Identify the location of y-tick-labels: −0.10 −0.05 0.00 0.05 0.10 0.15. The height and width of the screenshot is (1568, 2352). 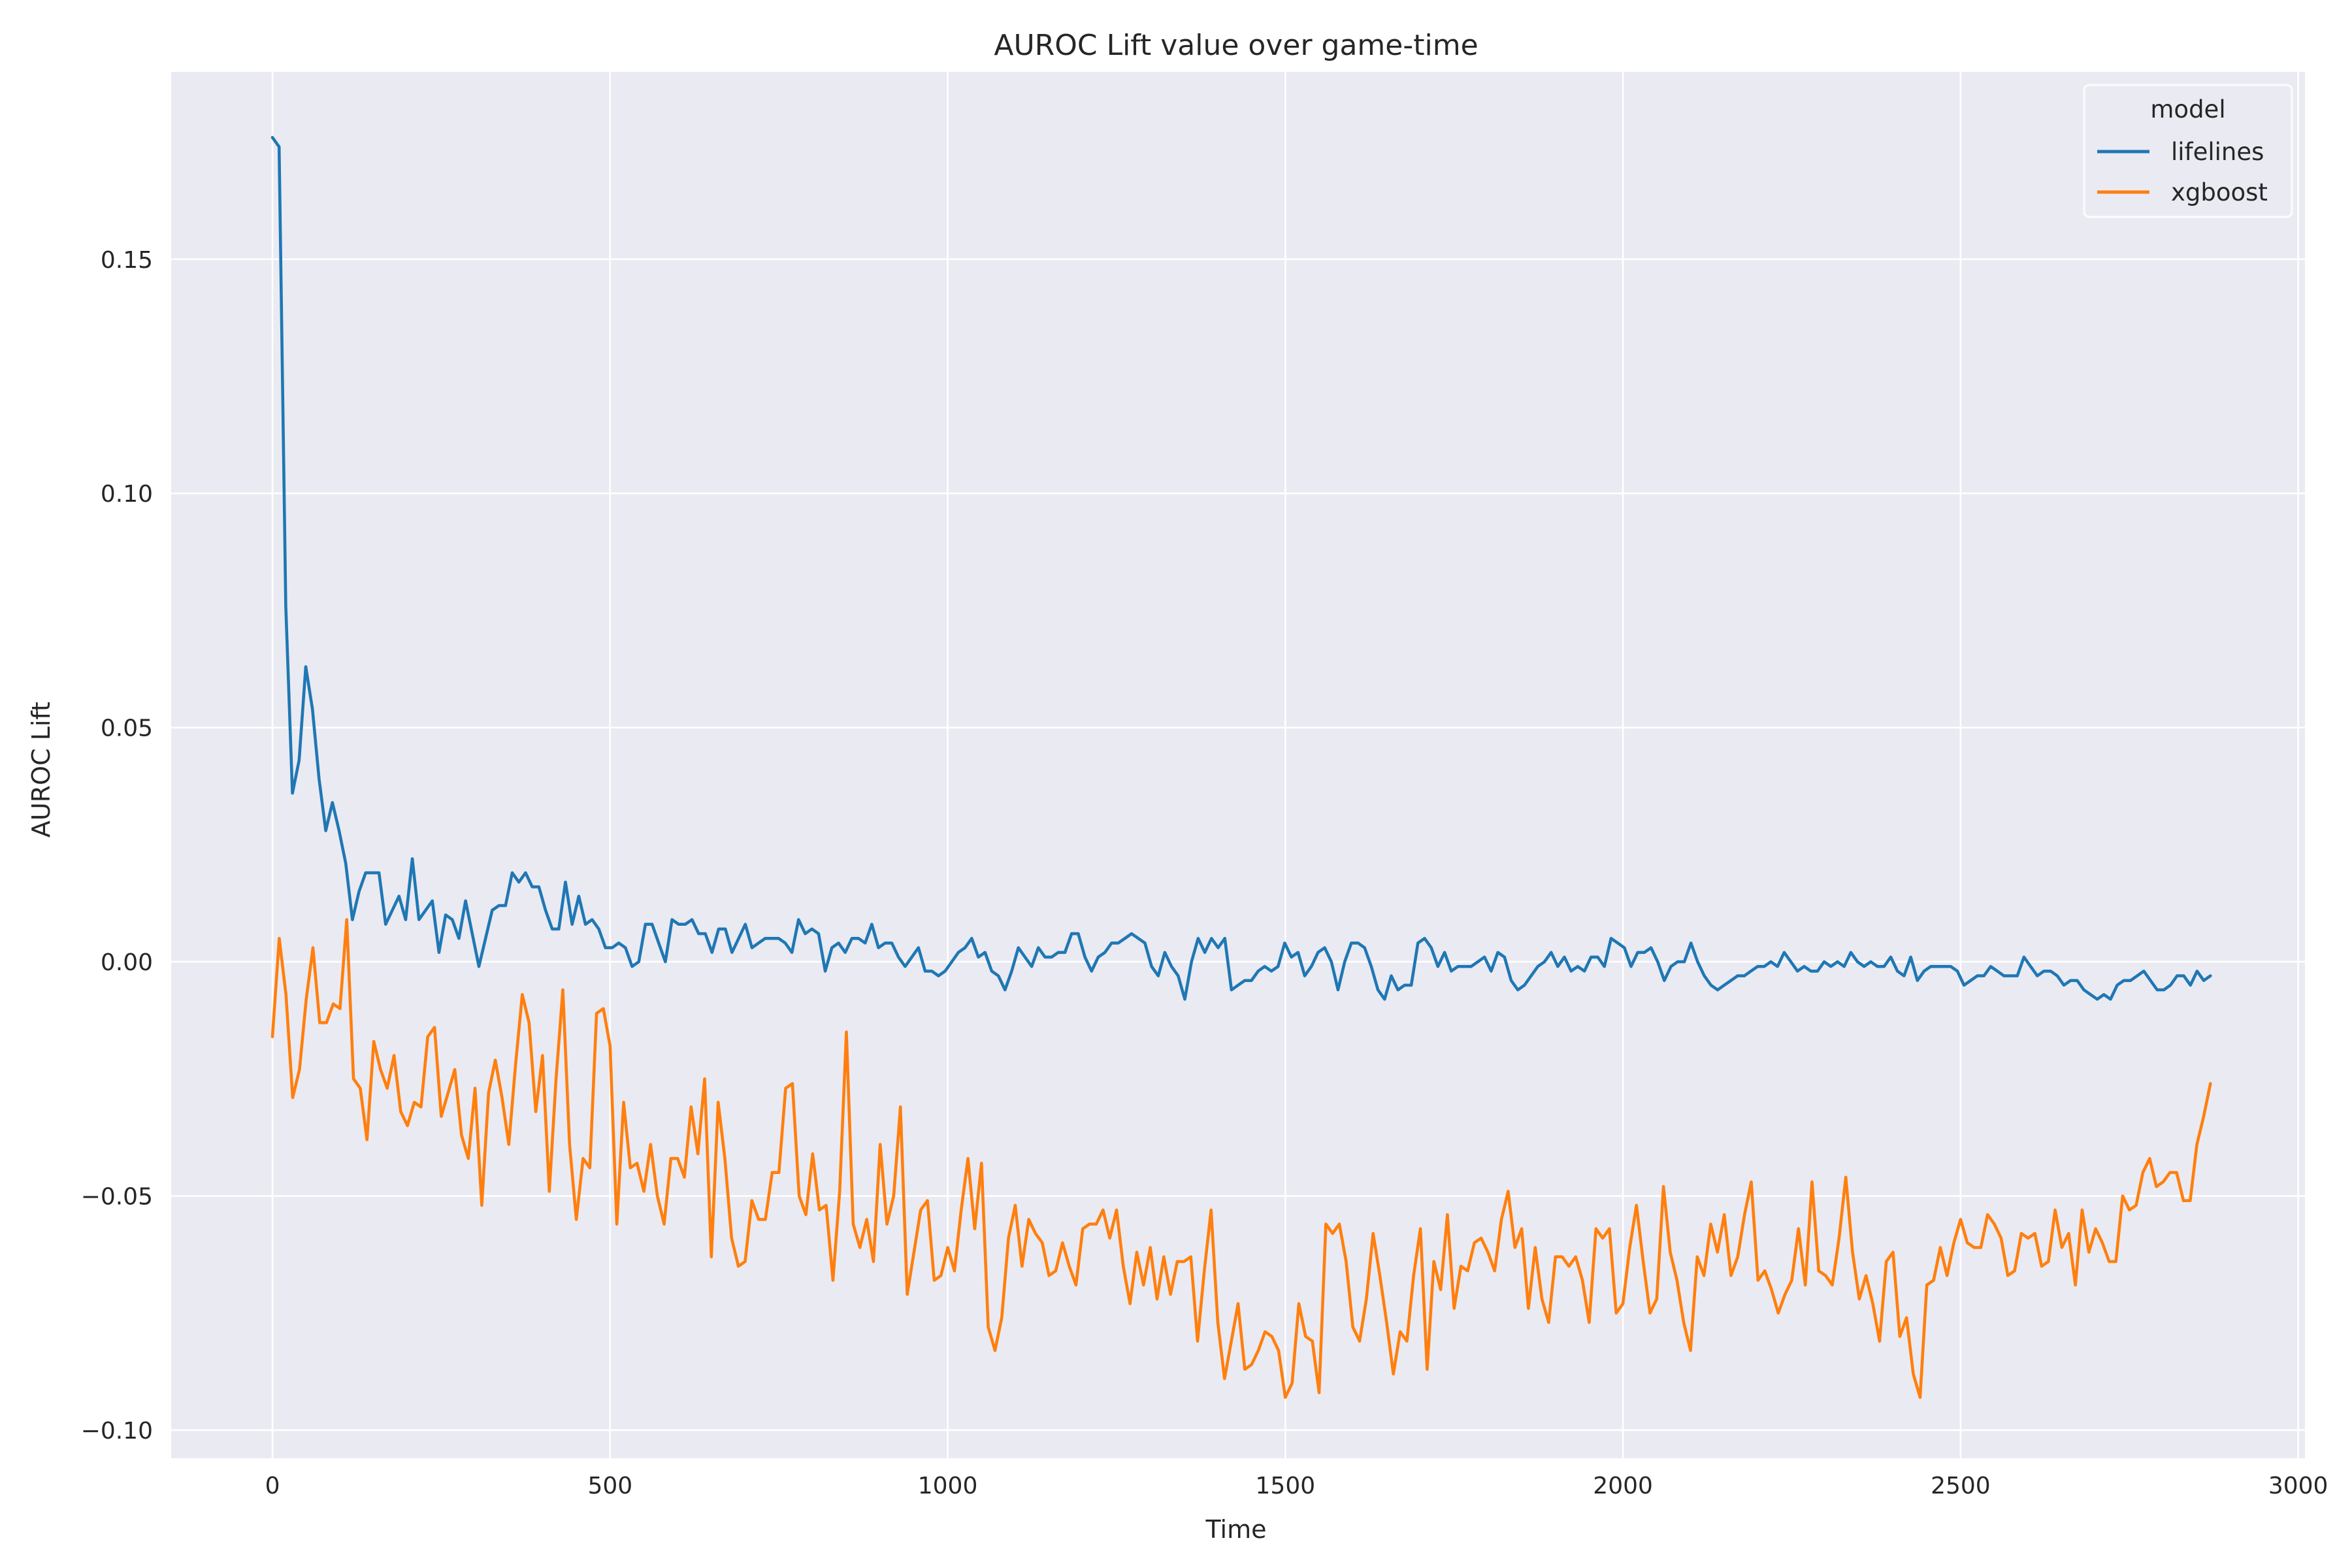
(117, 846).